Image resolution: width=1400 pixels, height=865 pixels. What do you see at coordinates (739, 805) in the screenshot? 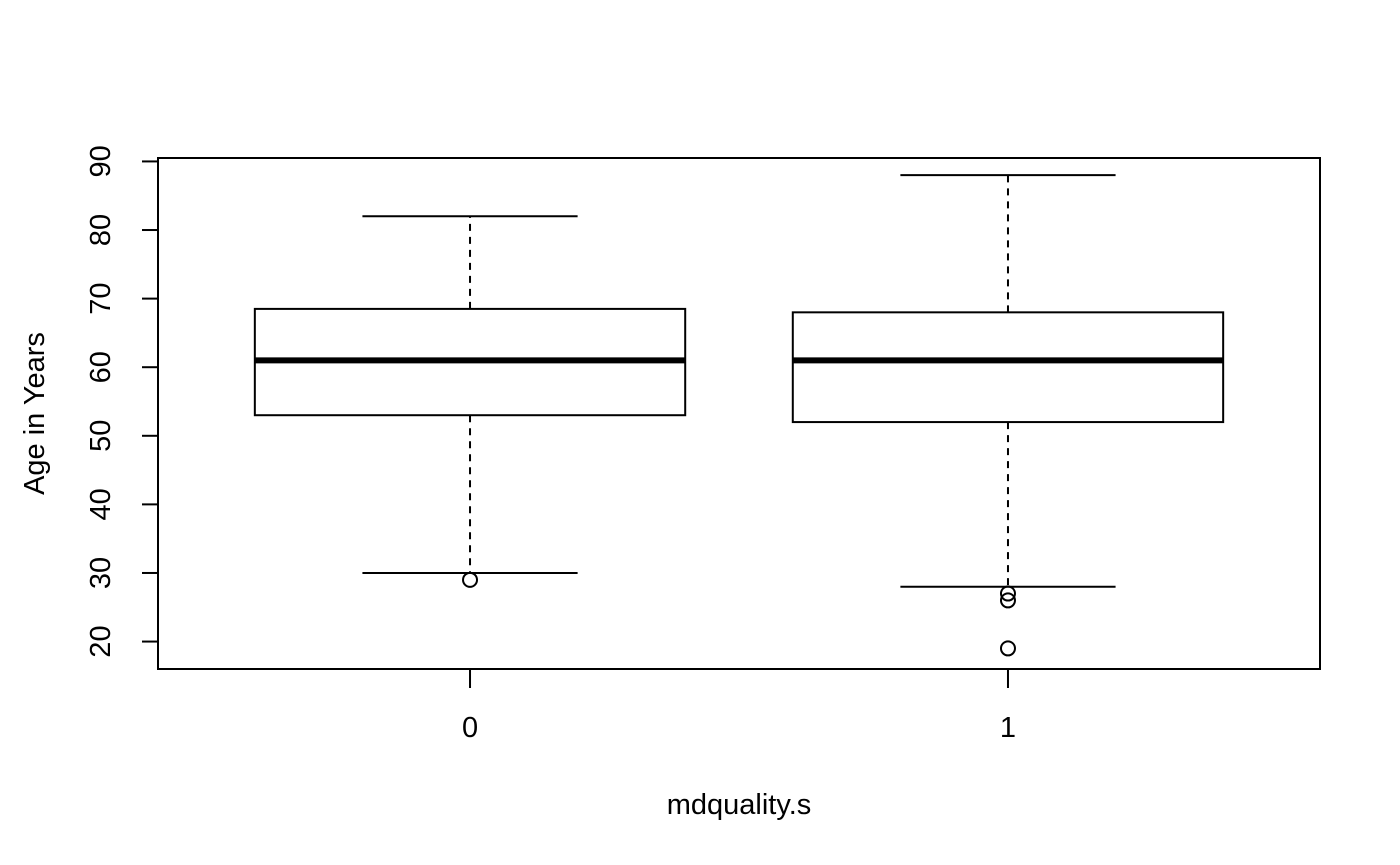
I see `x-axis-label: mdquality.s` at bounding box center [739, 805].